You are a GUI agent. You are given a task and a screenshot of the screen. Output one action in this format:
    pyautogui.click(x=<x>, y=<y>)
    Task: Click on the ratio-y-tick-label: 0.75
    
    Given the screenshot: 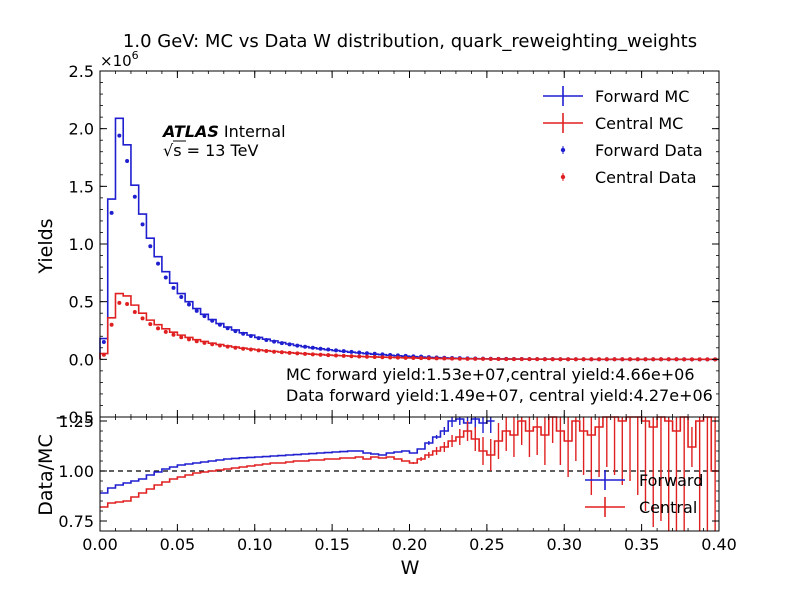 What is the action you would take?
    pyautogui.click(x=76, y=521)
    